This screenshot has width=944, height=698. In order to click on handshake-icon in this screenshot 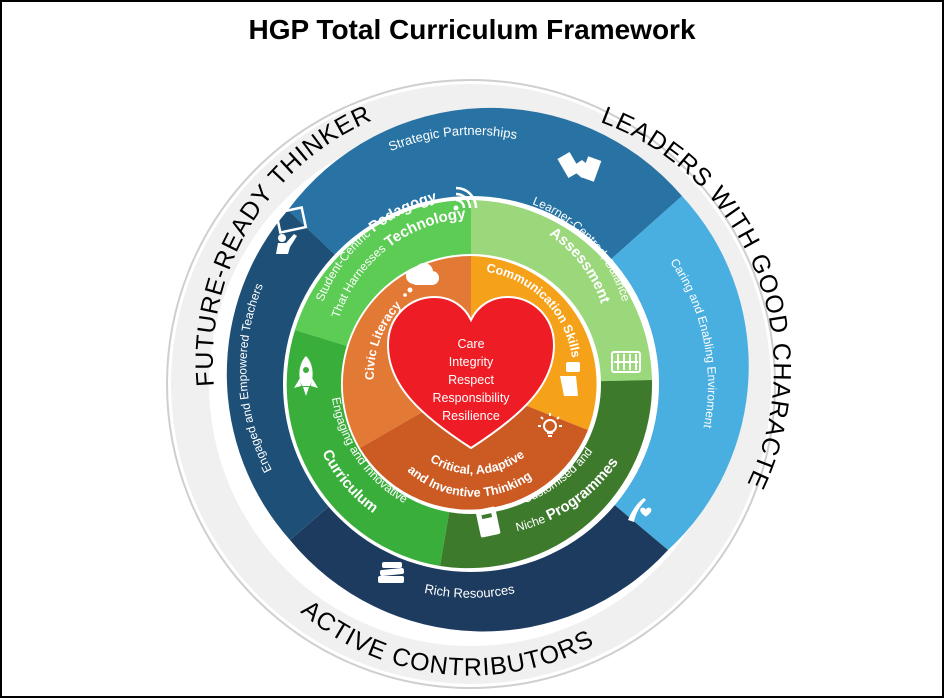, I will do `click(579, 166)`.